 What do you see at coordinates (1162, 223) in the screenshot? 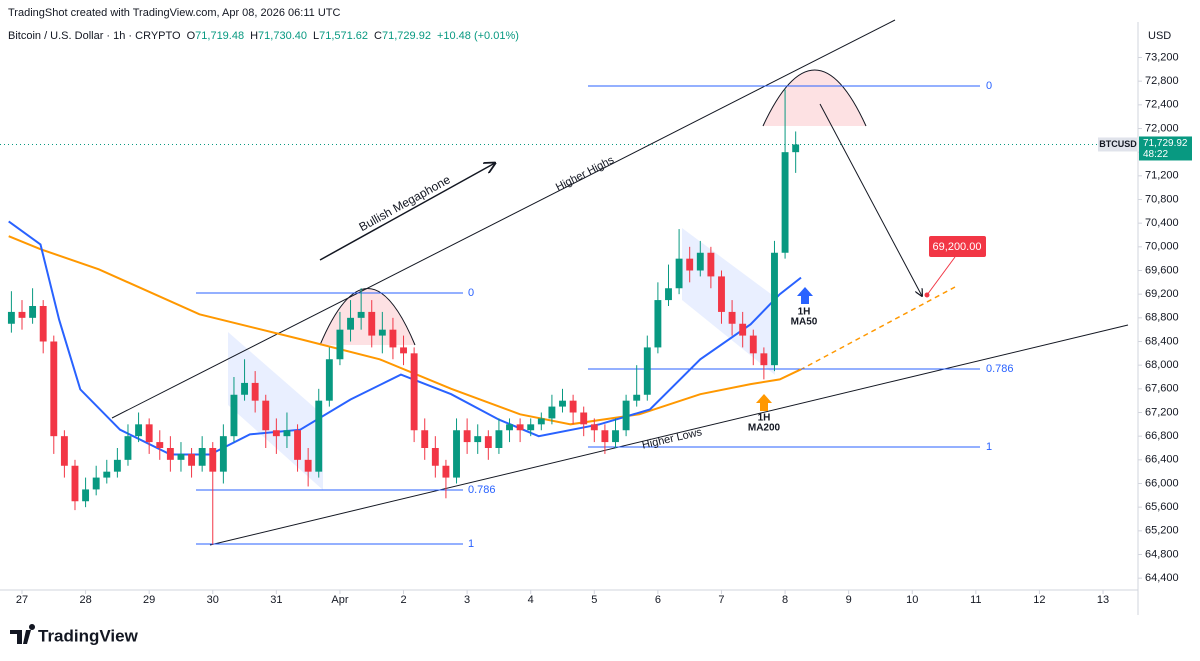
I see `y-tick-label: 70,400` at bounding box center [1162, 223].